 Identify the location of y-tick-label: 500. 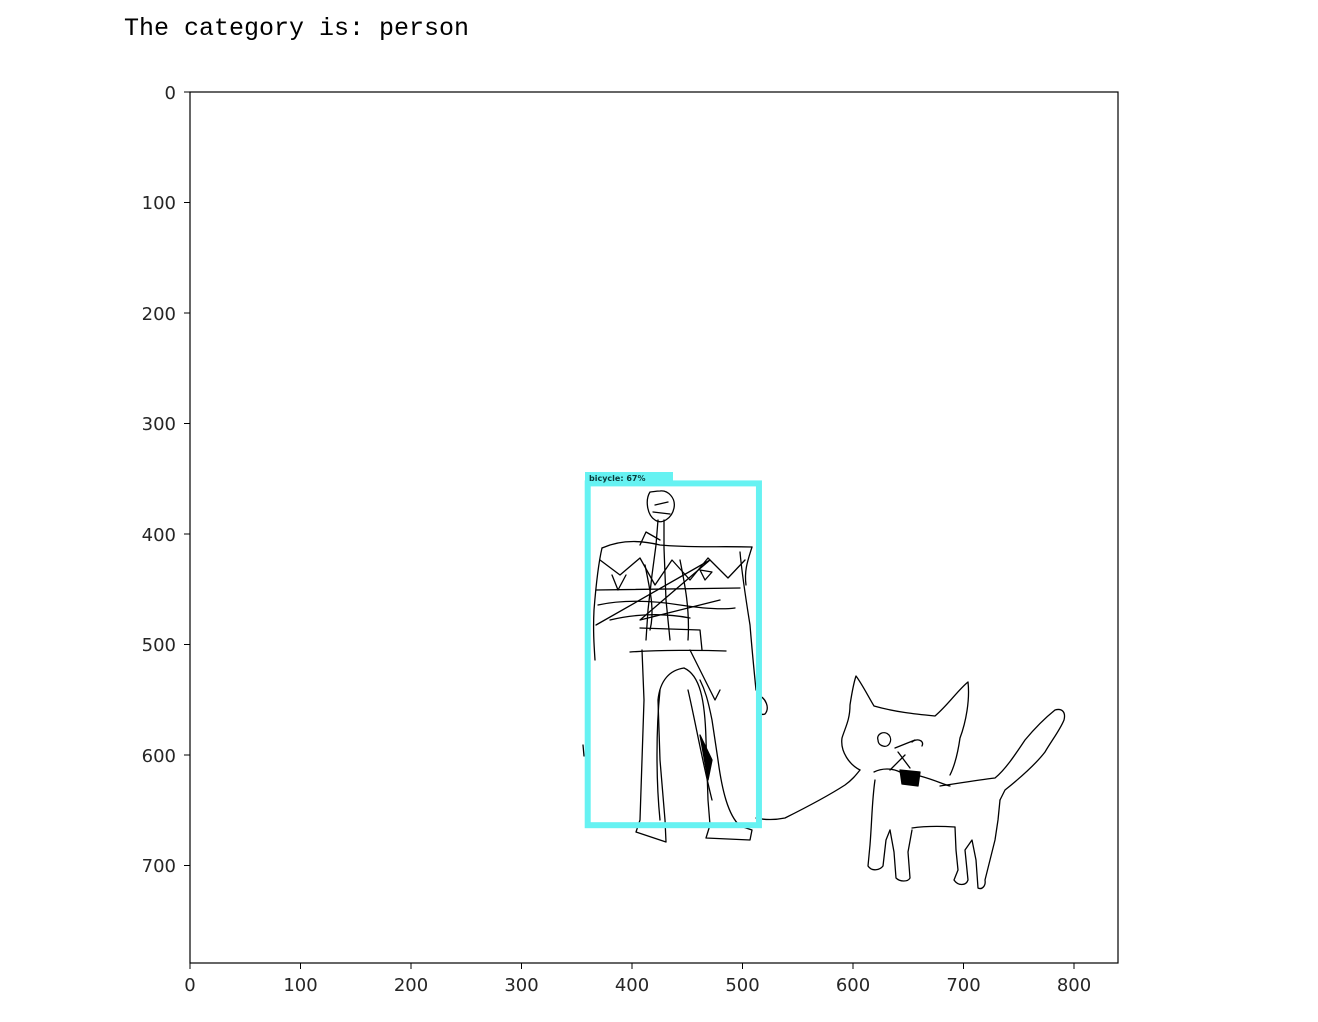
(159, 645).